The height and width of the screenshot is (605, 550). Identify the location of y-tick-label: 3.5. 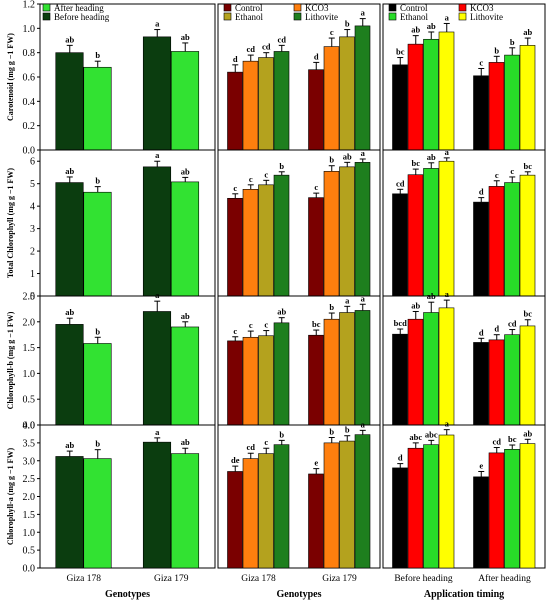
(29, 443).